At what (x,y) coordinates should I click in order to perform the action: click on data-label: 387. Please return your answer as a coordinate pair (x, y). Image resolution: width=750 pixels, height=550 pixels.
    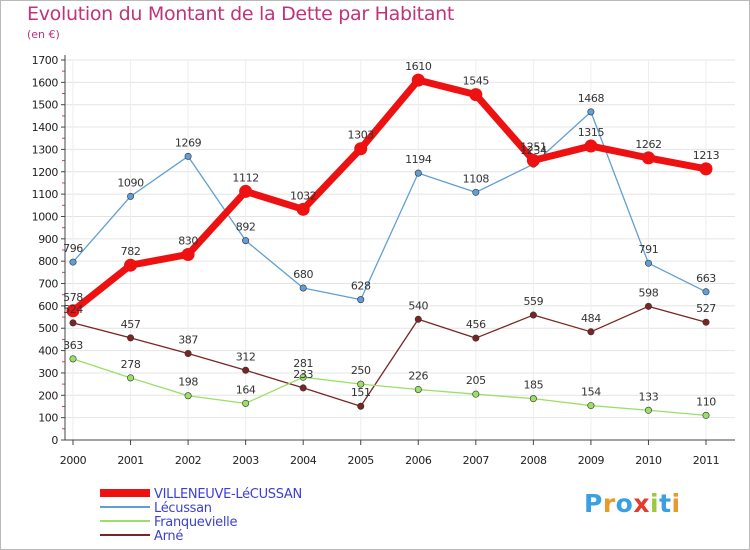
    Looking at the image, I should click on (188, 339).